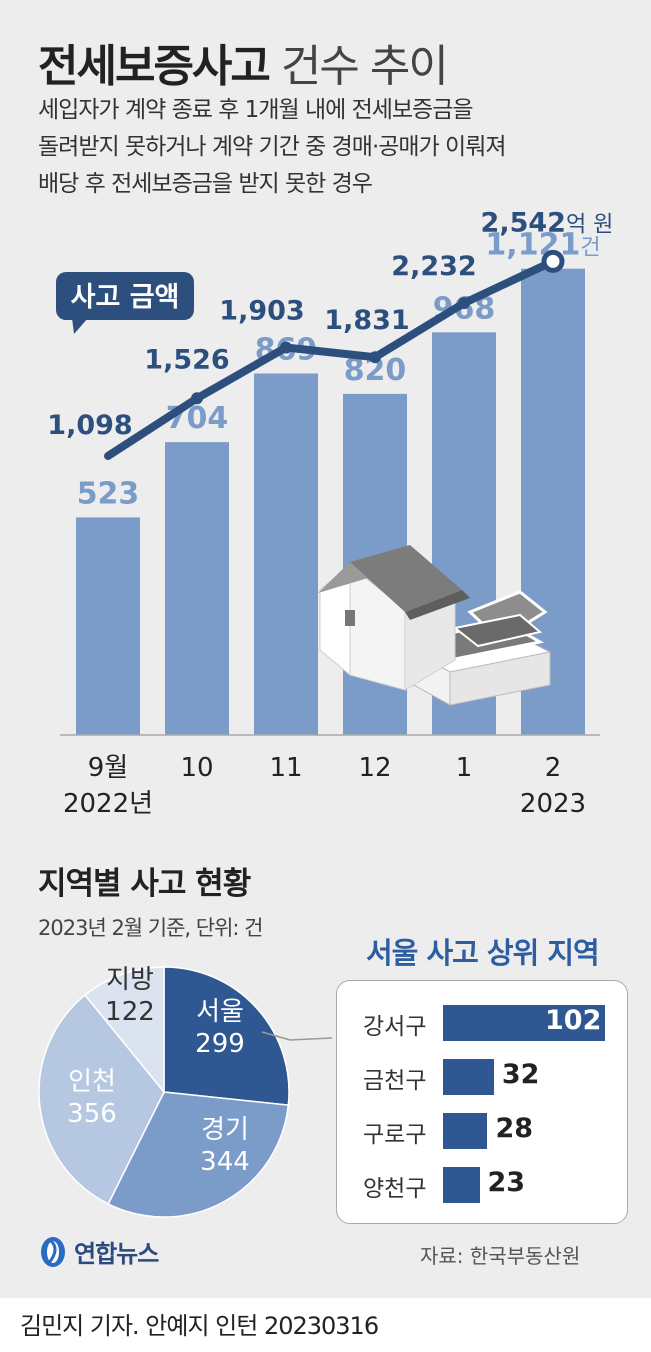 This screenshot has width=651, height=1352. Describe the element at coordinates (150, 928) in the screenshot. I see `region-section-subtitle: 2023년 2월 기준, 단위: 건` at that location.